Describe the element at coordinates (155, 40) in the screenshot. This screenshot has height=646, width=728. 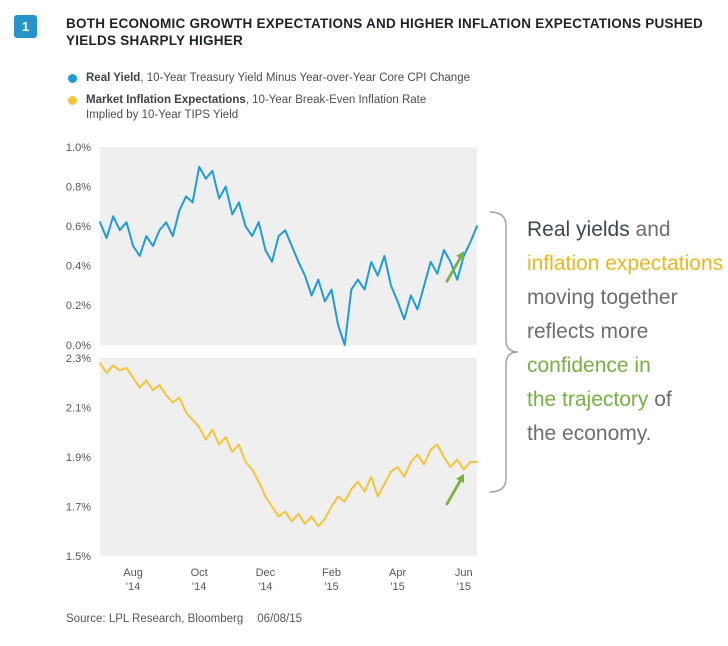
I see `figure-title-line-2: YIELDS SHARPLY HIGHER` at that location.